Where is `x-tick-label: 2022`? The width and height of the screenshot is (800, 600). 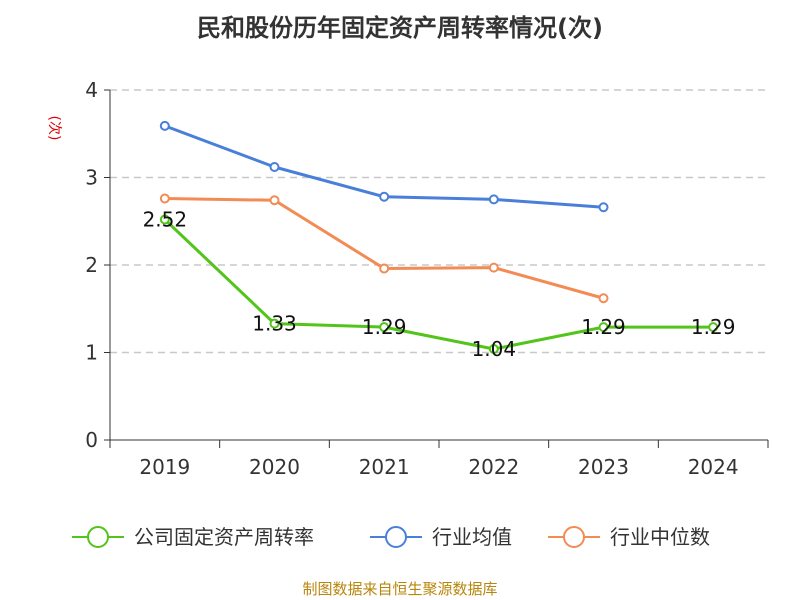 x-tick-label: 2022 is located at coordinates (493, 467).